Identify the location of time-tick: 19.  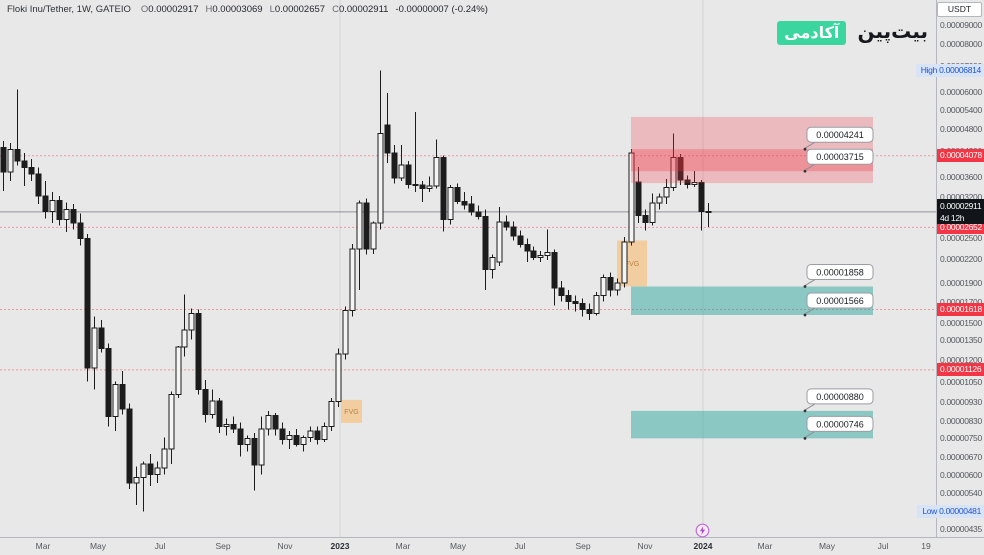
(926, 546).